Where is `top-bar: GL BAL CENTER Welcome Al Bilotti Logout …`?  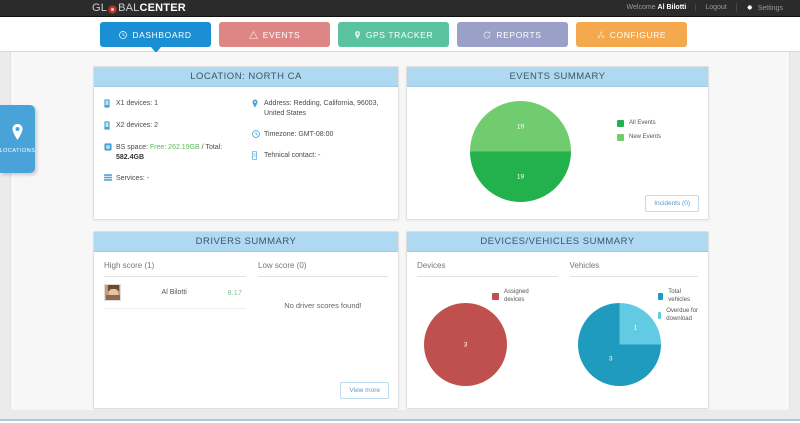 top-bar: GL BAL CENTER Welcome Al Bilotti Logout … is located at coordinates (400, 8).